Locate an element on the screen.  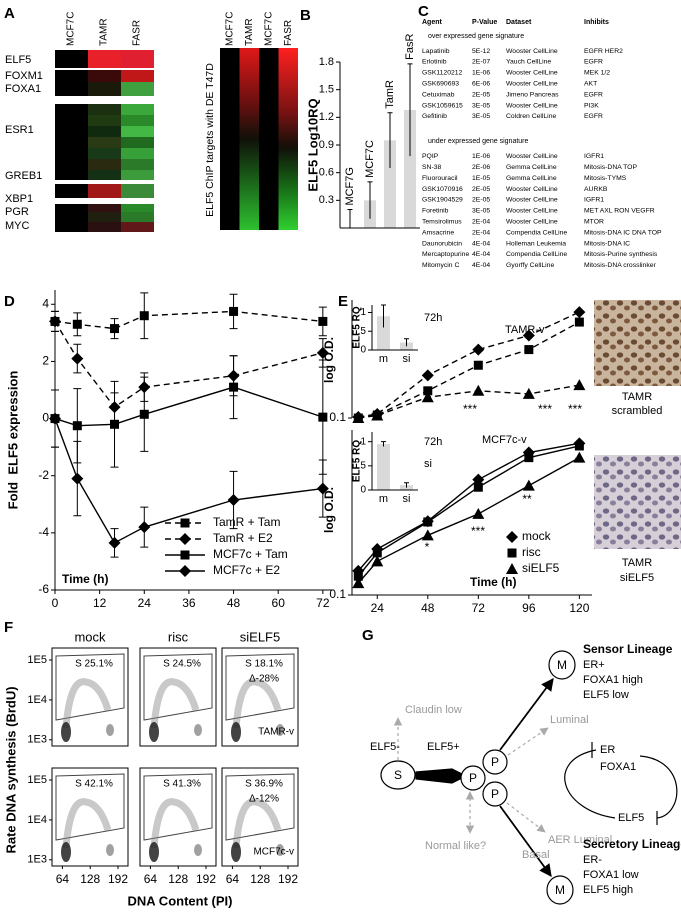
diagram-label: AER Luminal is located at coordinates (580, 840).